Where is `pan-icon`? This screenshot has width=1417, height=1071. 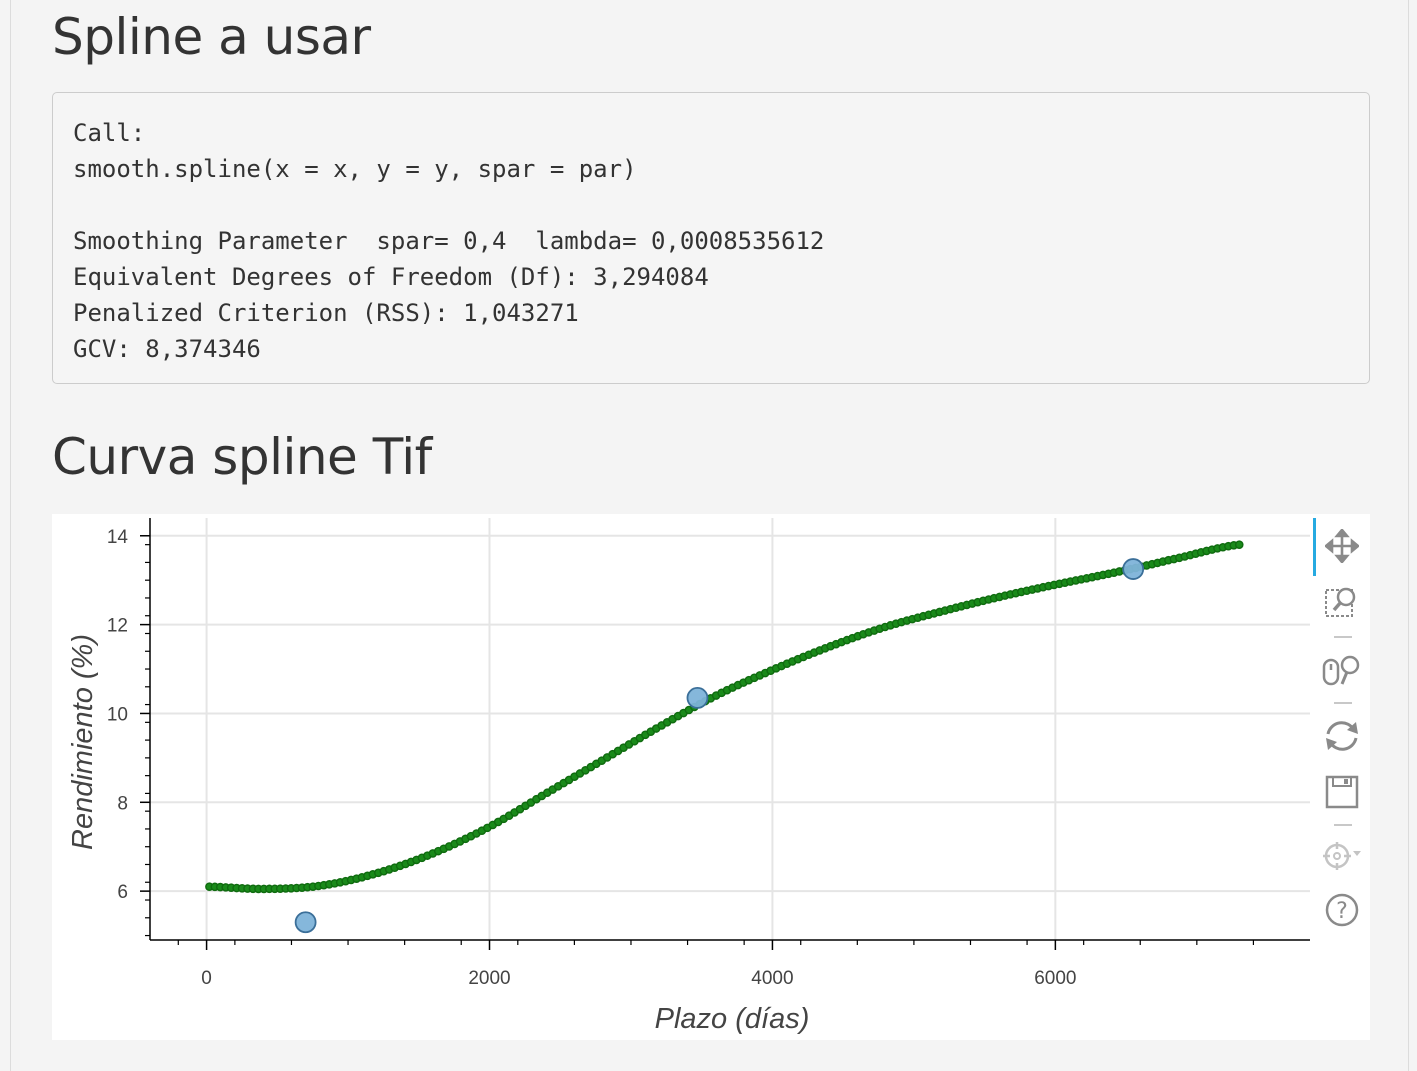
pan-icon is located at coordinates (1342, 546).